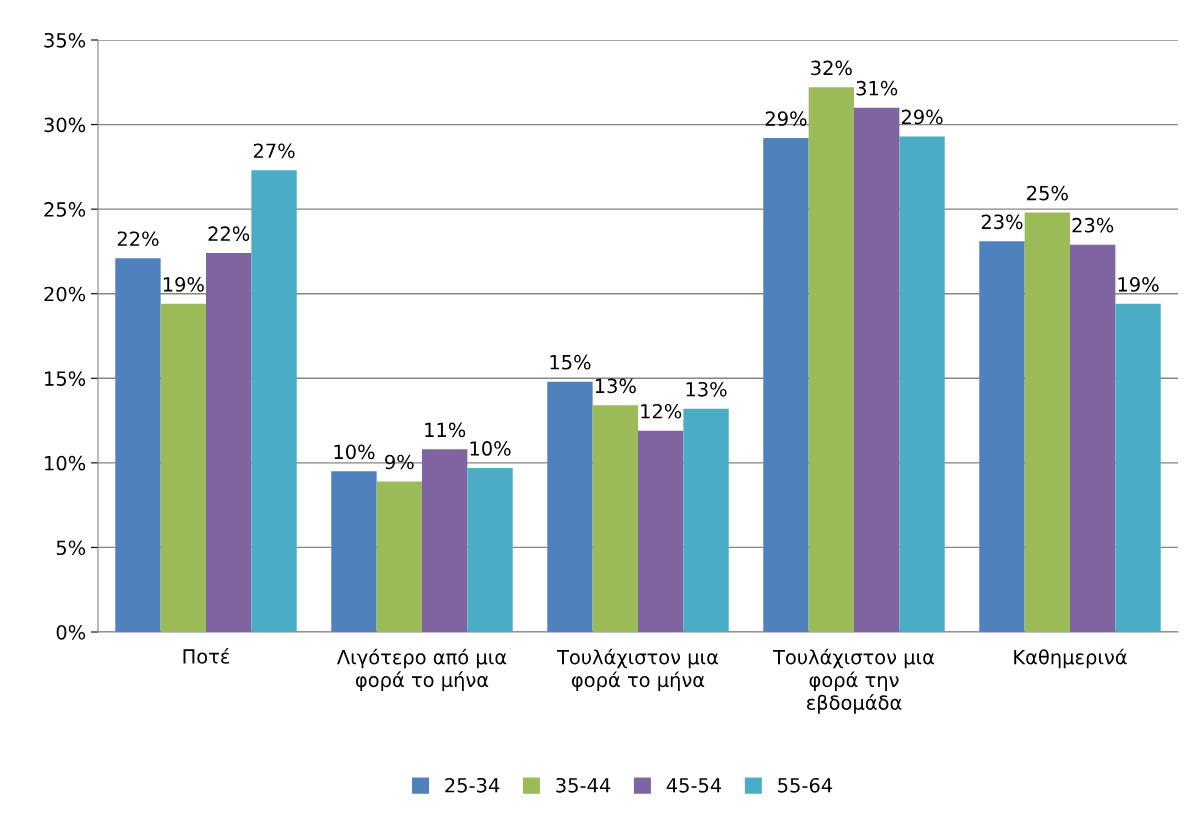  What do you see at coordinates (65, 40) in the screenshot?
I see `y-tick-label: 35%` at bounding box center [65, 40].